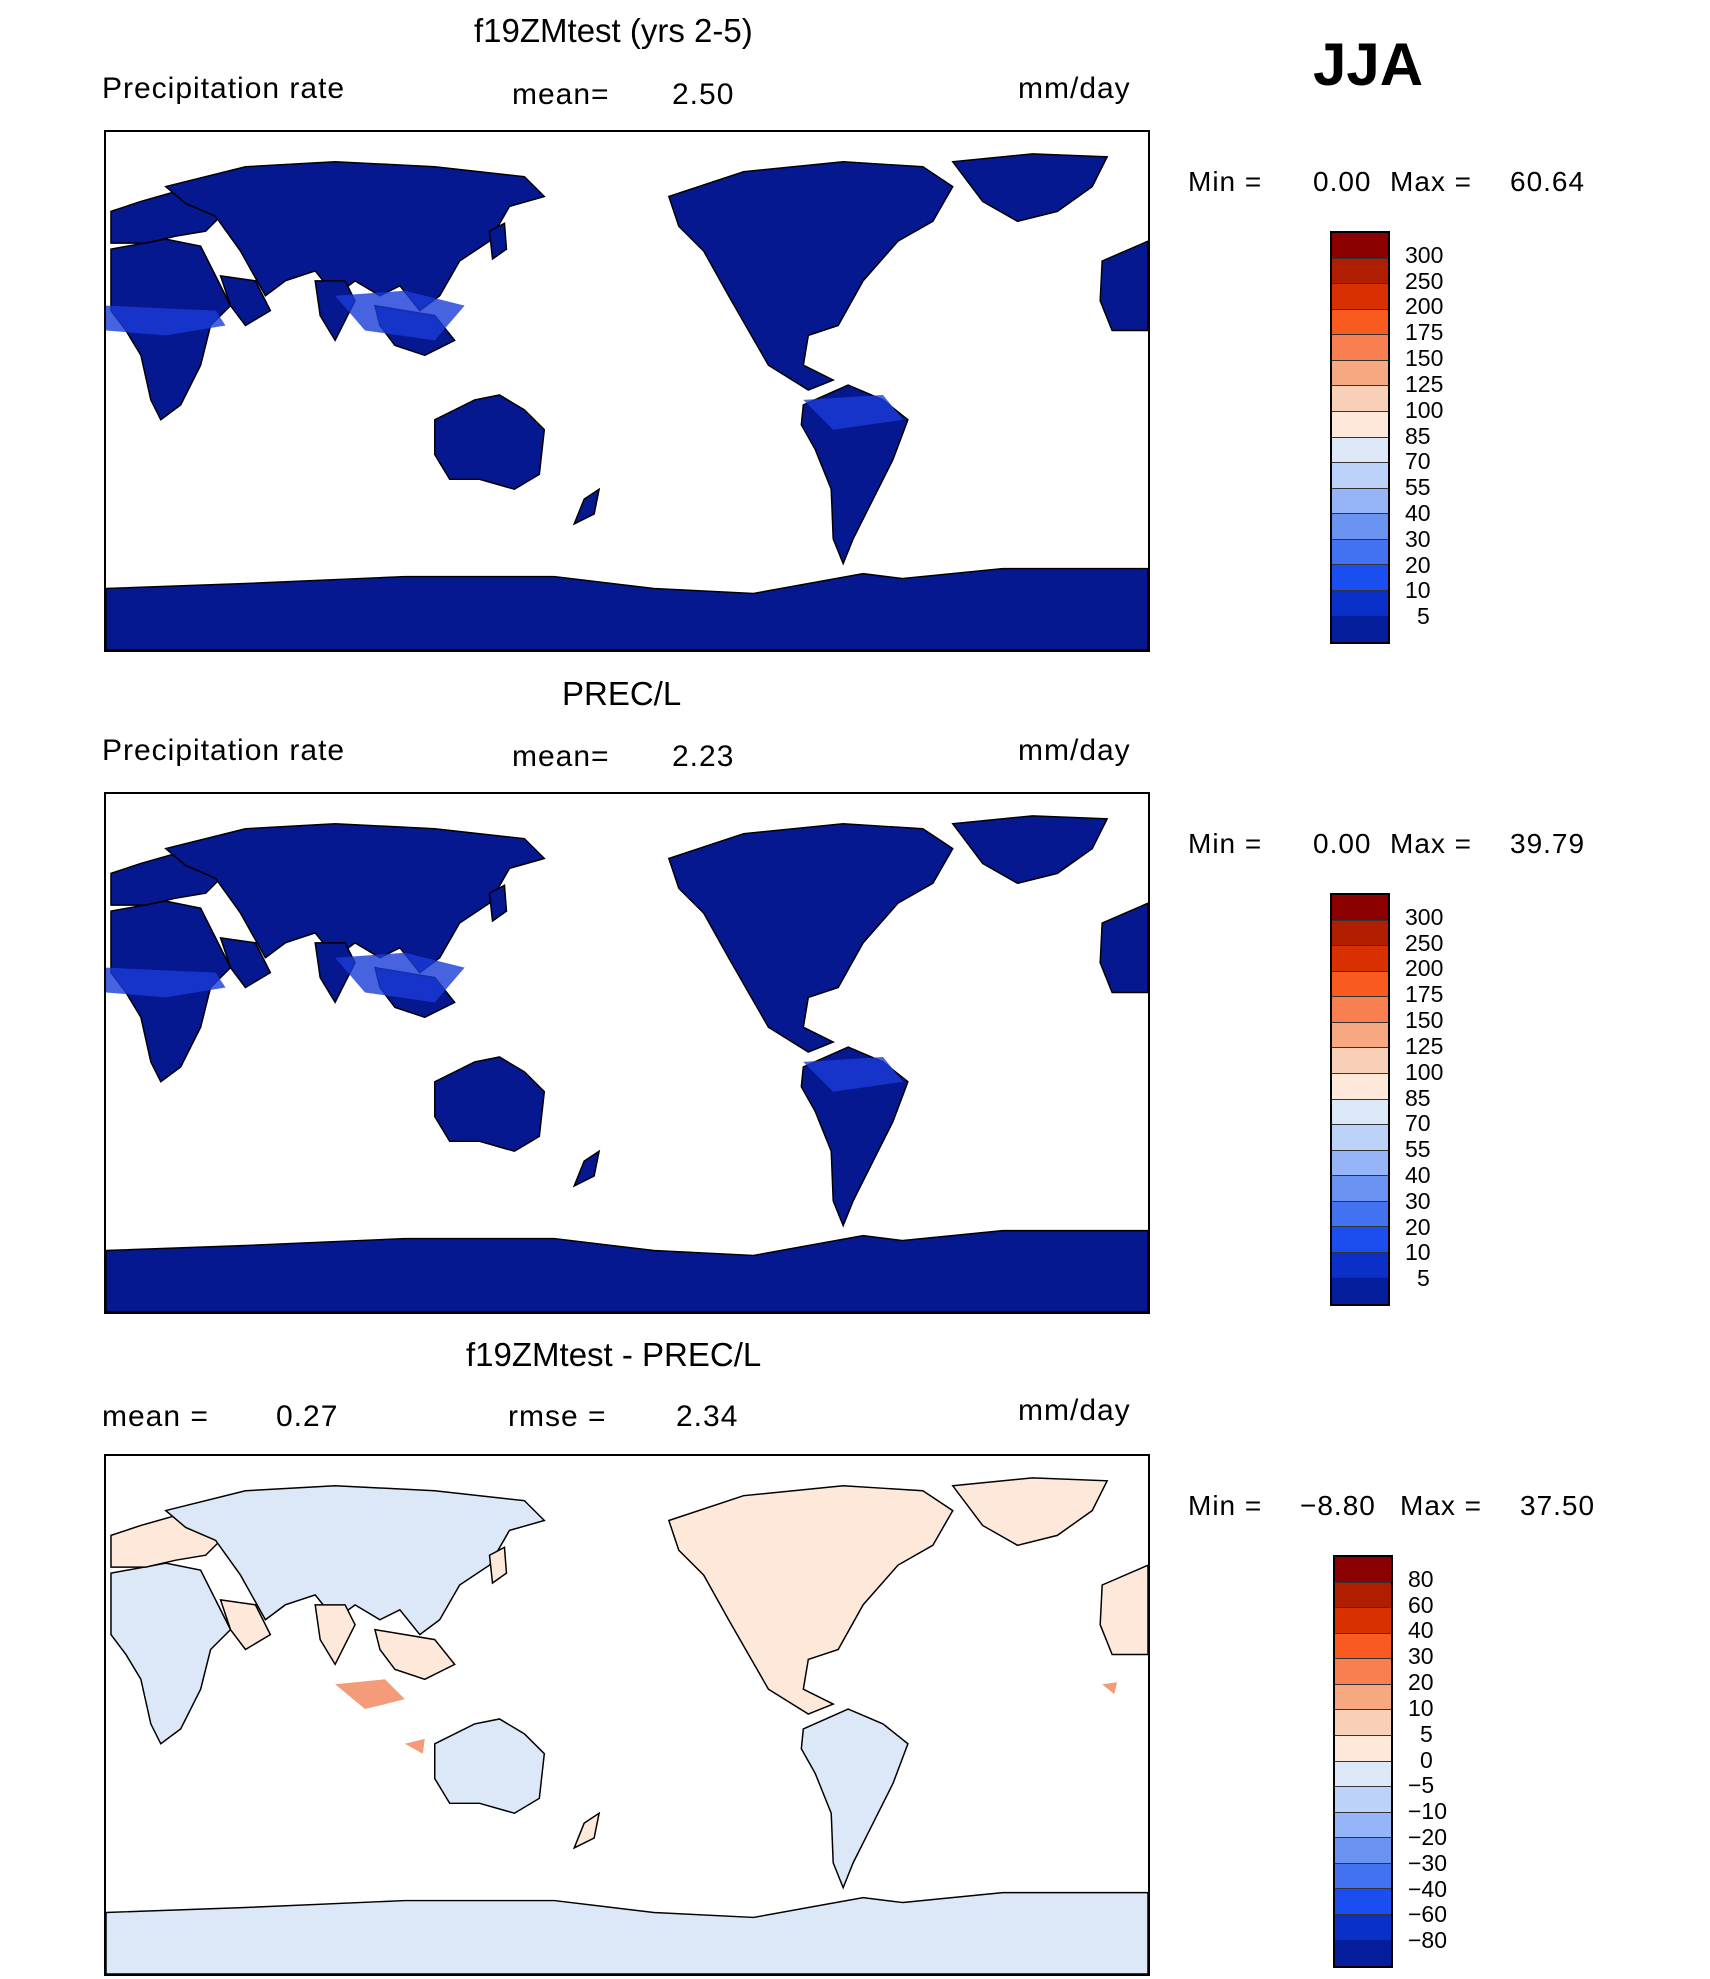 The height and width of the screenshot is (1979, 1710). What do you see at coordinates (613, 30) in the screenshot?
I see `panel1-title: f19ZMtest (yrs 2-5)` at bounding box center [613, 30].